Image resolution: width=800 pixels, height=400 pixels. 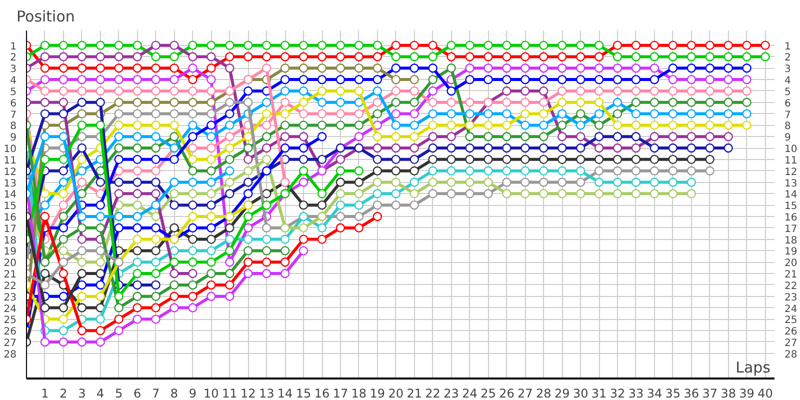 What do you see at coordinates (13, 46) in the screenshot?
I see `y-tick-label: 1` at bounding box center [13, 46].